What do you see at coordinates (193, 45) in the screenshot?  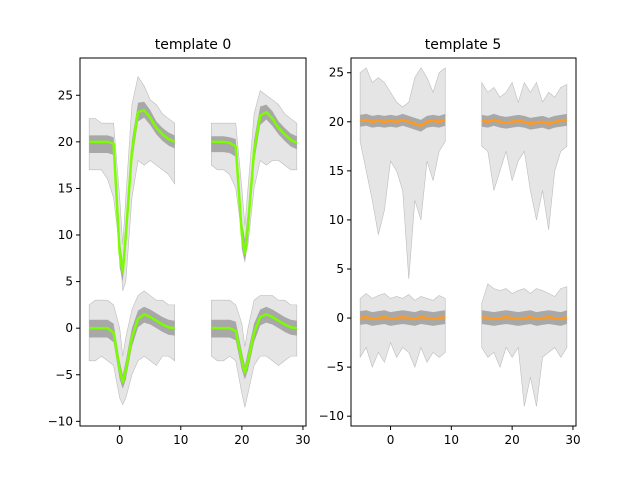 I see `subplot-title-template-0: template 0` at bounding box center [193, 45].